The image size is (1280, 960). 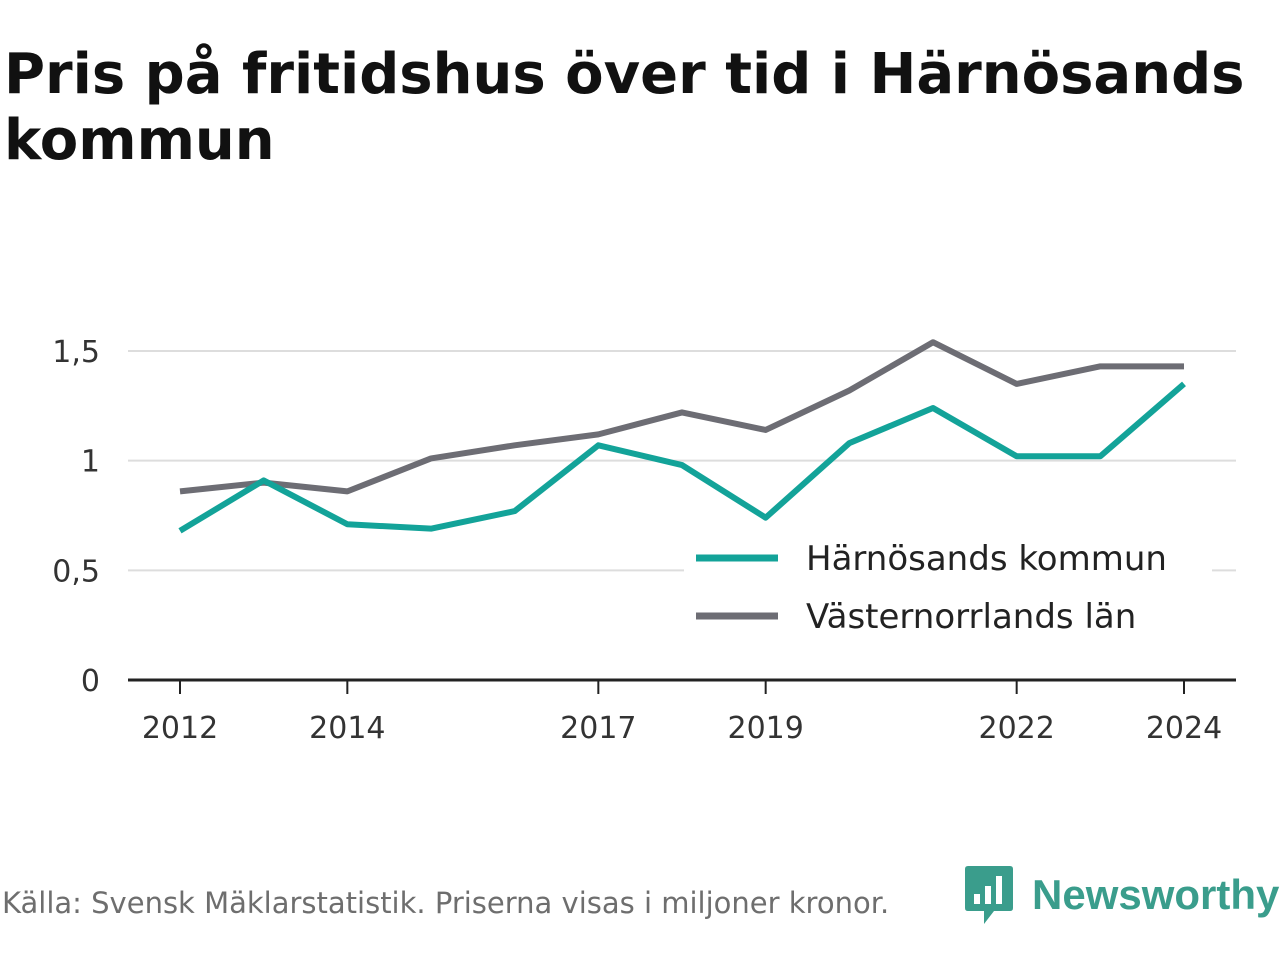 What do you see at coordinates (180, 728) in the screenshot?
I see `x-tick-label: 2012` at bounding box center [180, 728].